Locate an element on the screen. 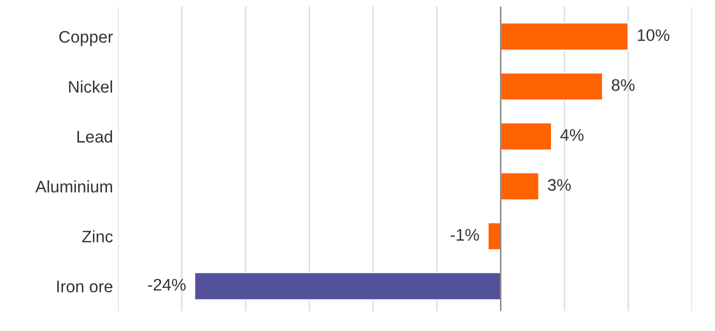  y-tick-label: Zinc is located at coordinates (97, 236).